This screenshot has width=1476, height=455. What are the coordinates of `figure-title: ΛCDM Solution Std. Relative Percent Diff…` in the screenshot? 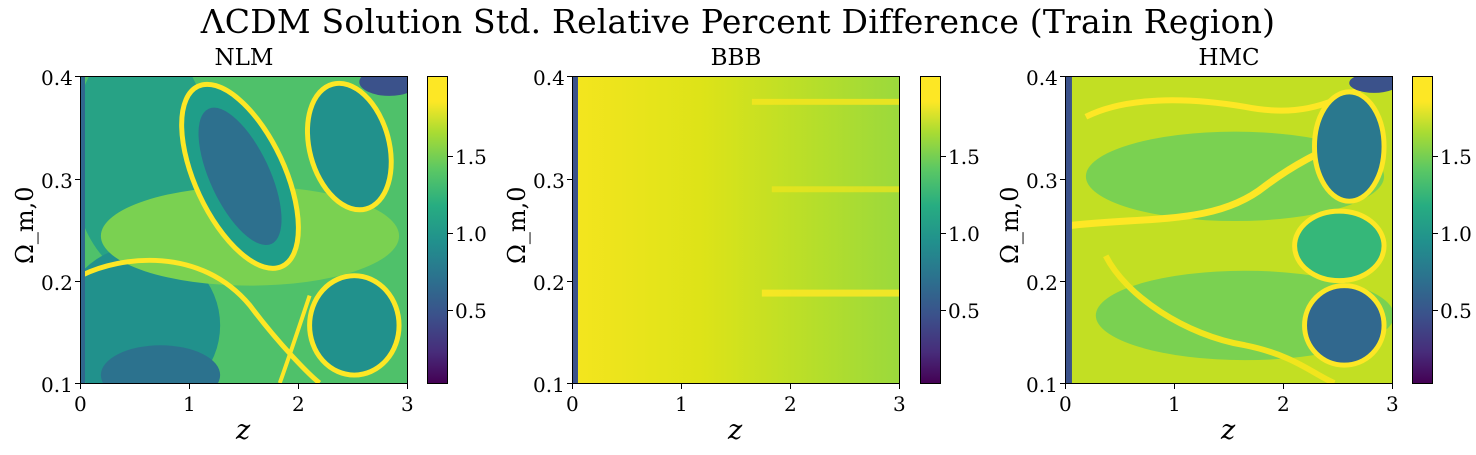 It's located at (738, 21).